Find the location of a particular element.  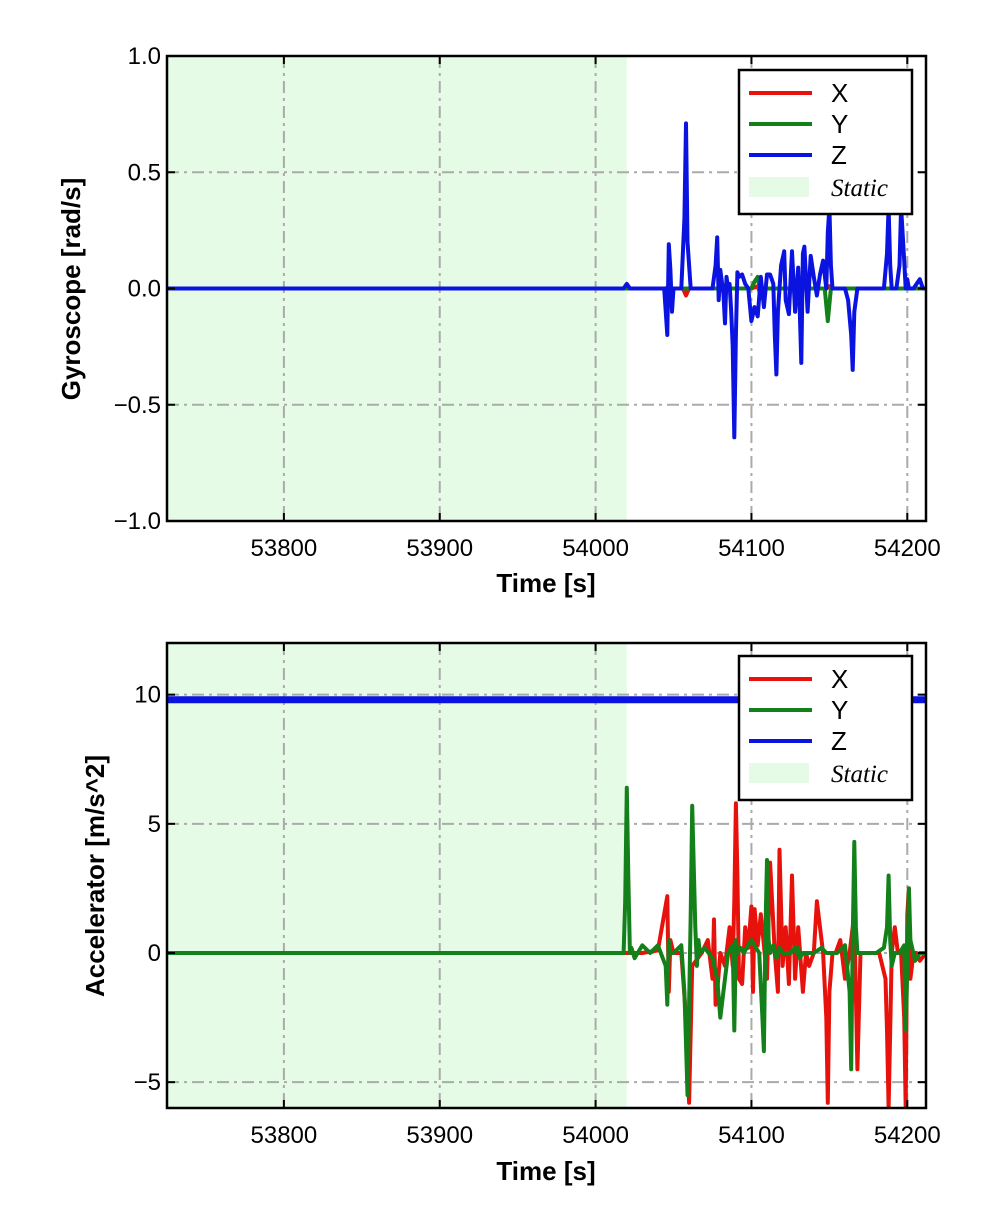

gyroscope-y-tick-label: −0.5 is located at coordinates (137, 405).